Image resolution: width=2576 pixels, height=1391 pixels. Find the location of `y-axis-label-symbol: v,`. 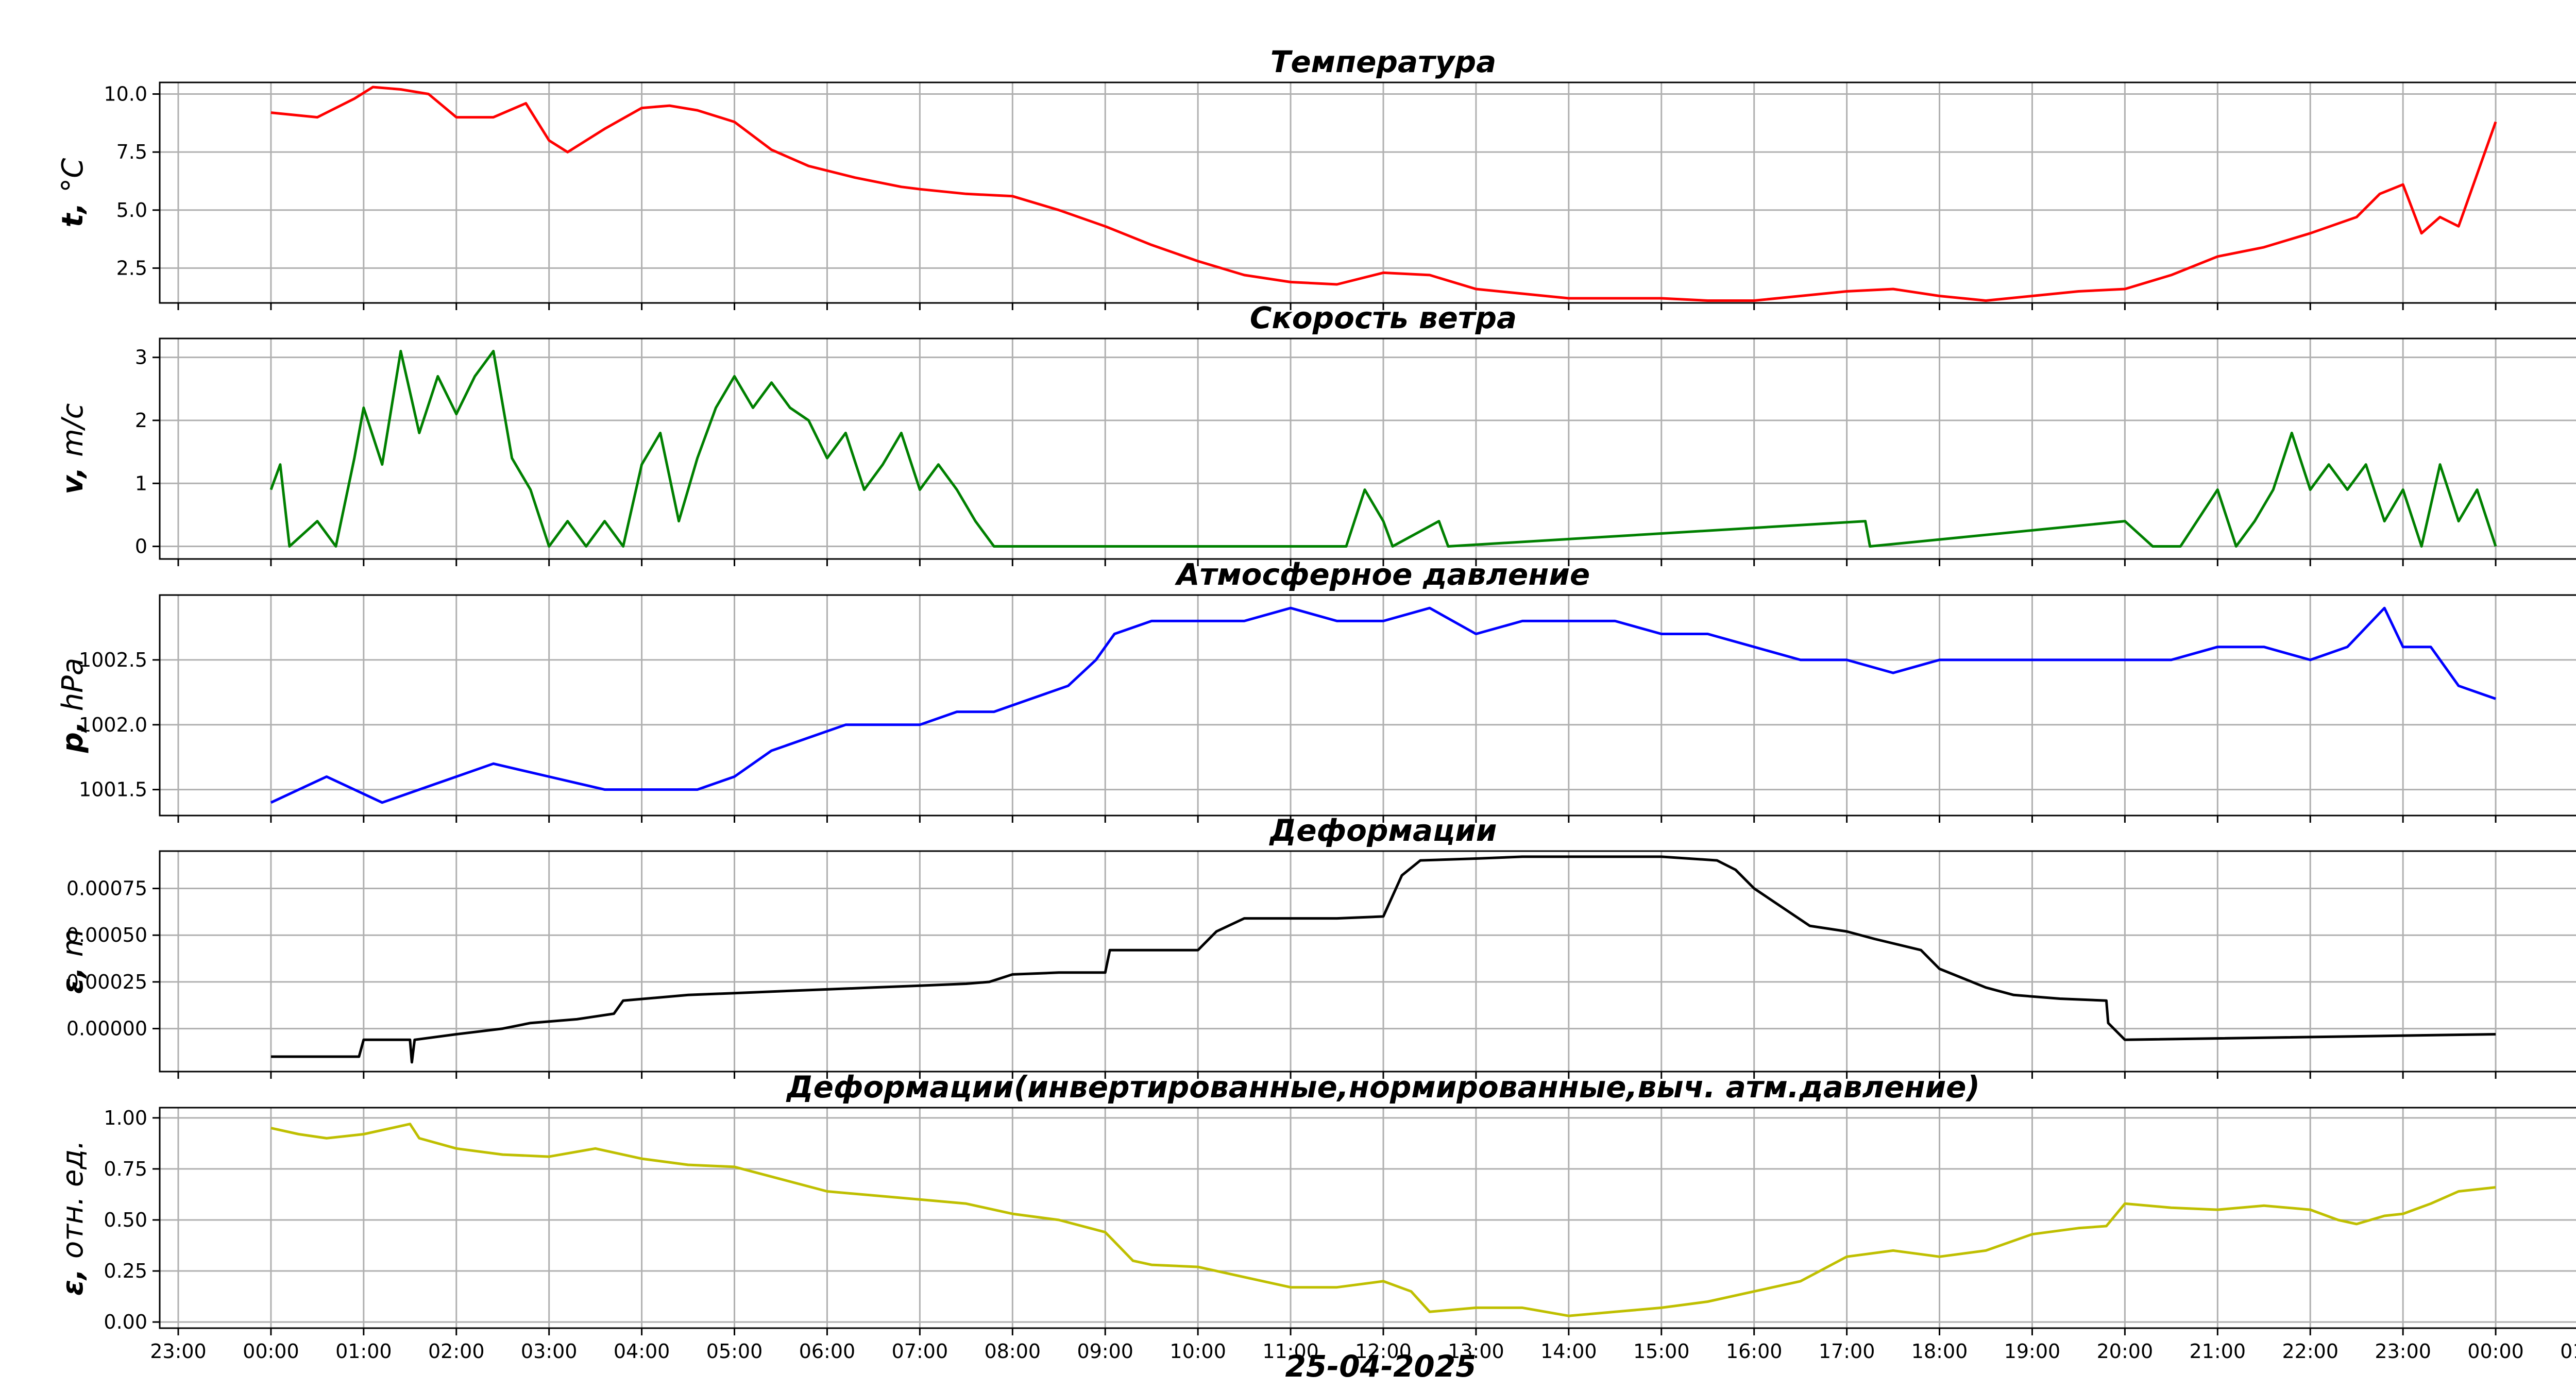

y-axis-label-symbol: v, is located at coordinates (73, 476).